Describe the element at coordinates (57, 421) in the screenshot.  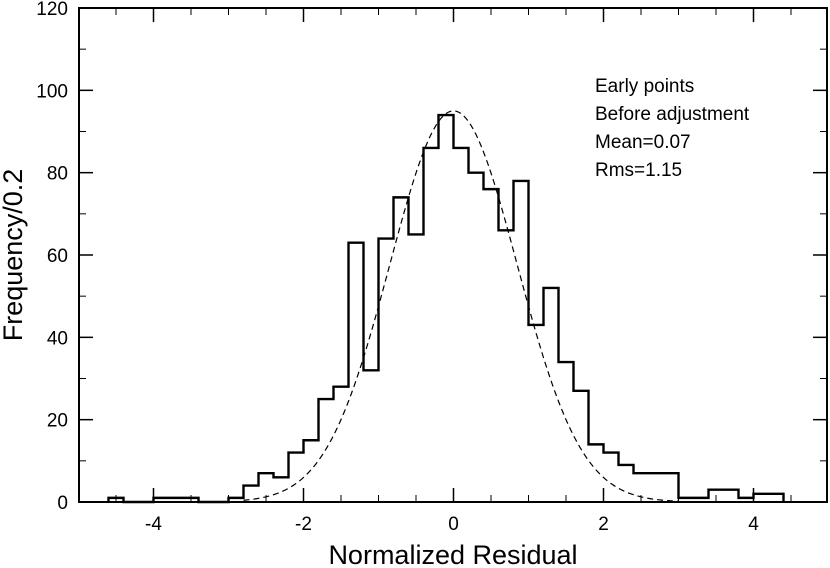
I see `y-tick-label: 20` at that location.